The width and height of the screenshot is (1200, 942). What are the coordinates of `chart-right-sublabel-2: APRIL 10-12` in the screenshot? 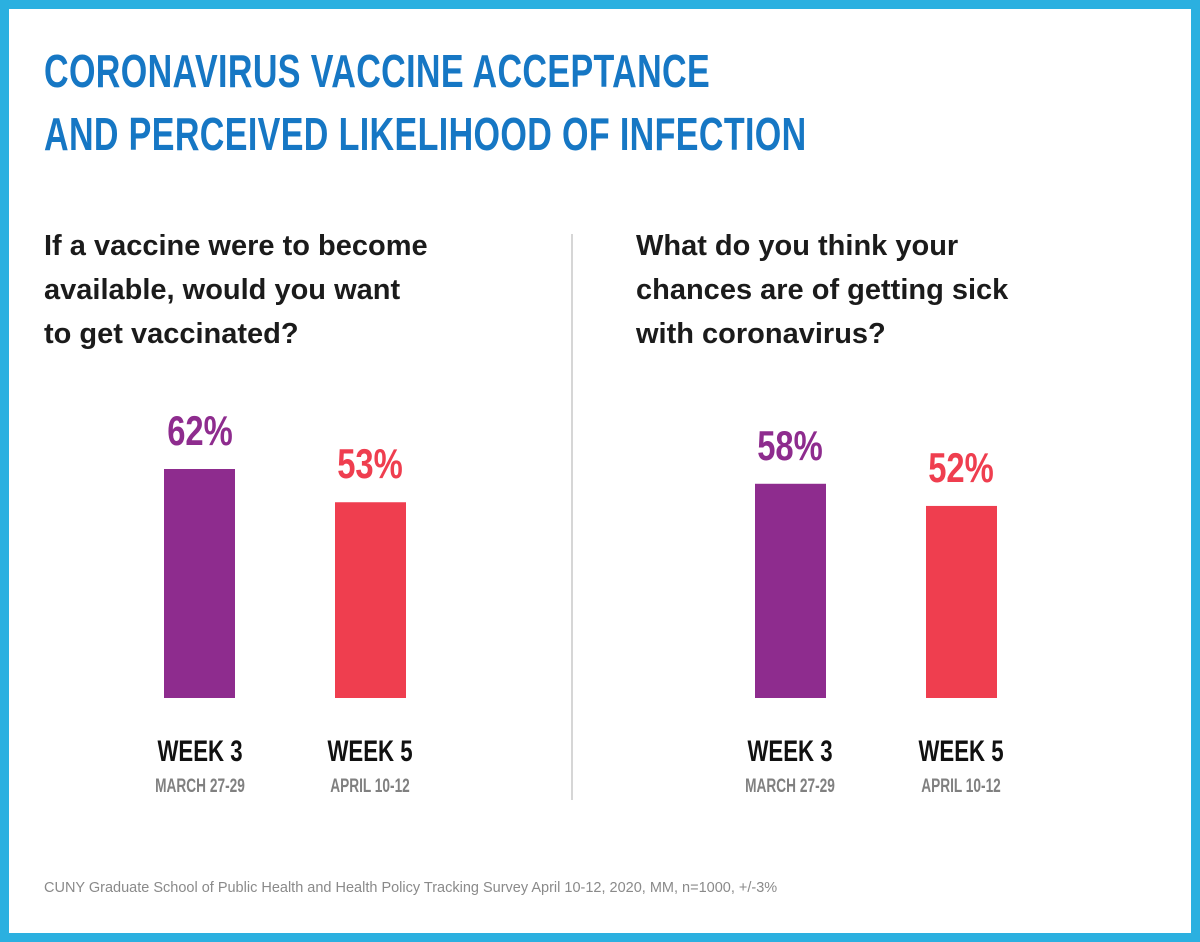 It's located at (961, 786).